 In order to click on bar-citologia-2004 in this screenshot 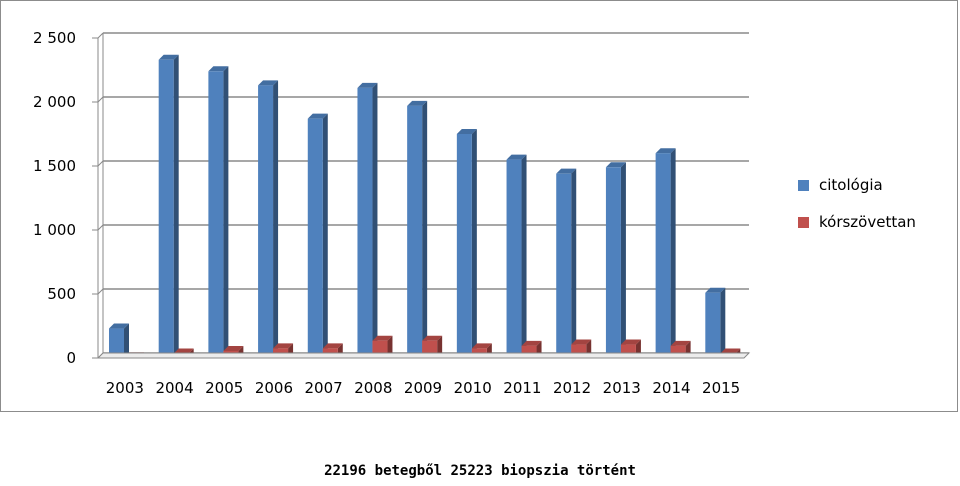, I will do `click(168, 206)`.